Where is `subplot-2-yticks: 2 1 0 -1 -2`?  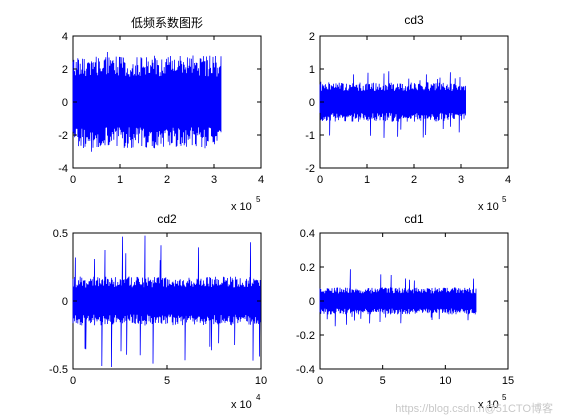 subplot-2-yticks: 2 1 0 -1 -2 is located at coordinates (406, 103).